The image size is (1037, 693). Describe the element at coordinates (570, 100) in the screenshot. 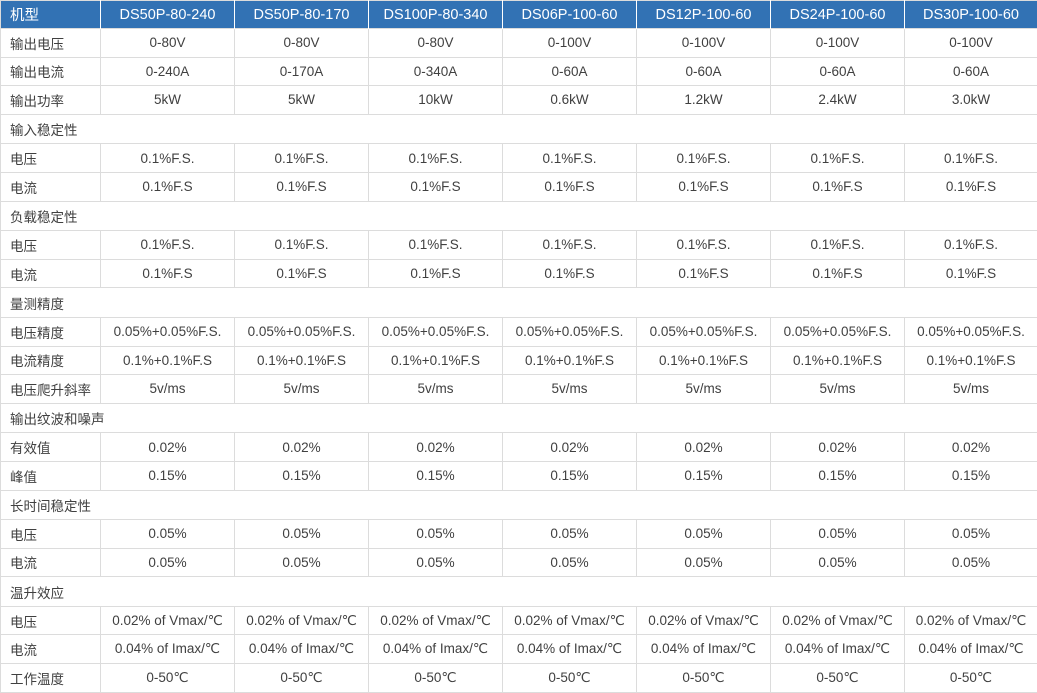

I see `cell-value: 0.6kW` at that location.